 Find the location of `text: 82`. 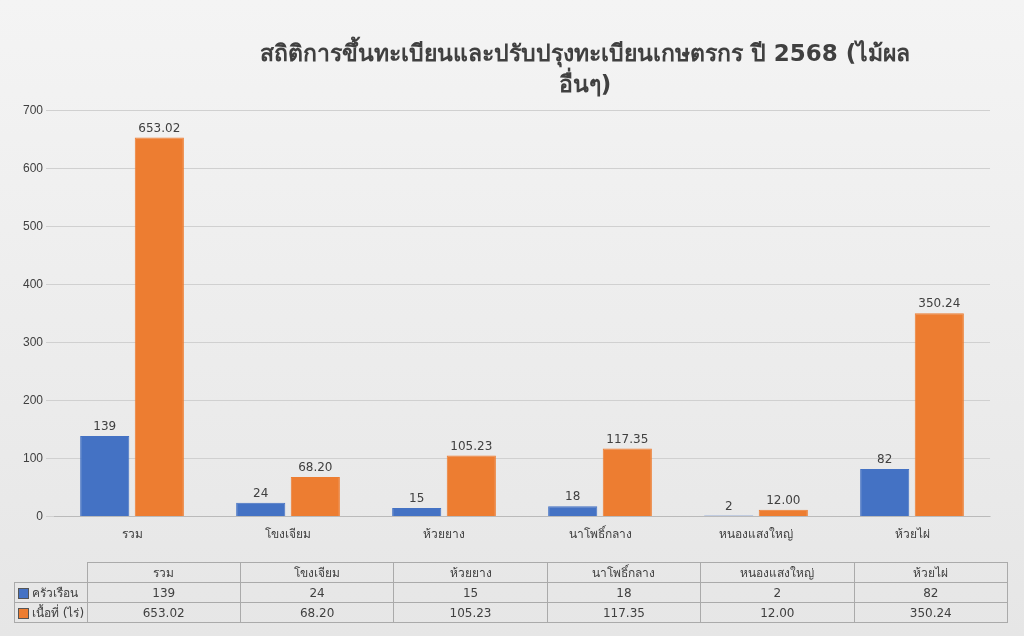

text: 82 is located at coordinates (885, 459).